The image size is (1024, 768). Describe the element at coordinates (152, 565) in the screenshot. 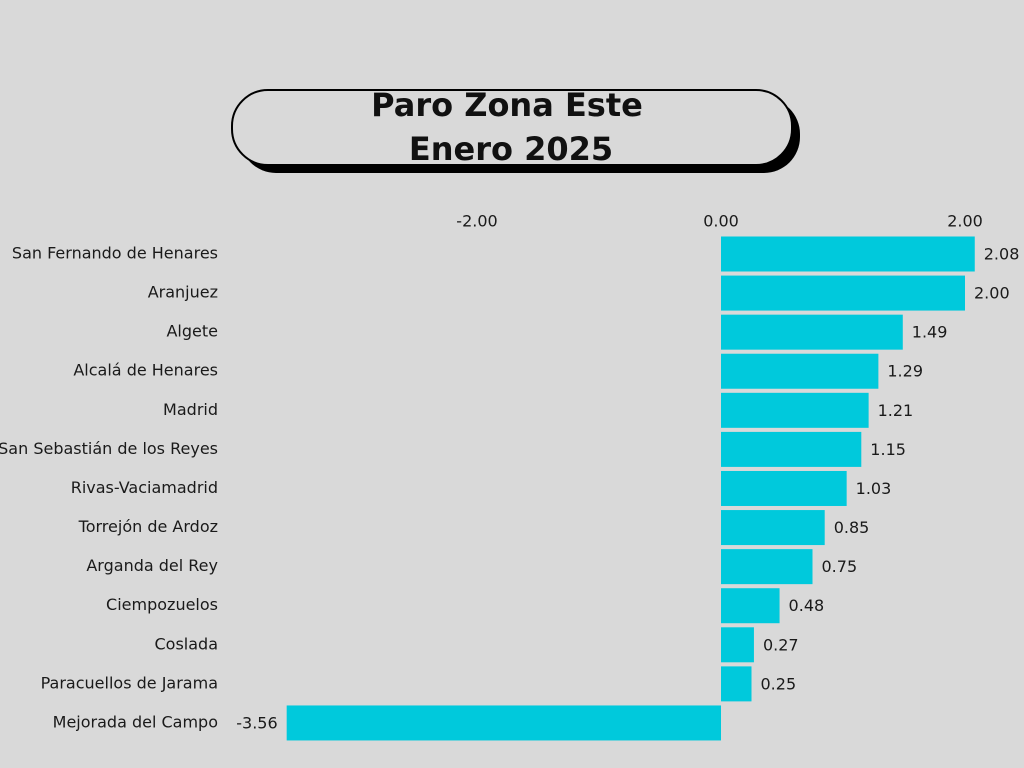

I see `y-tick-label: Arganda del Rey` at that location.